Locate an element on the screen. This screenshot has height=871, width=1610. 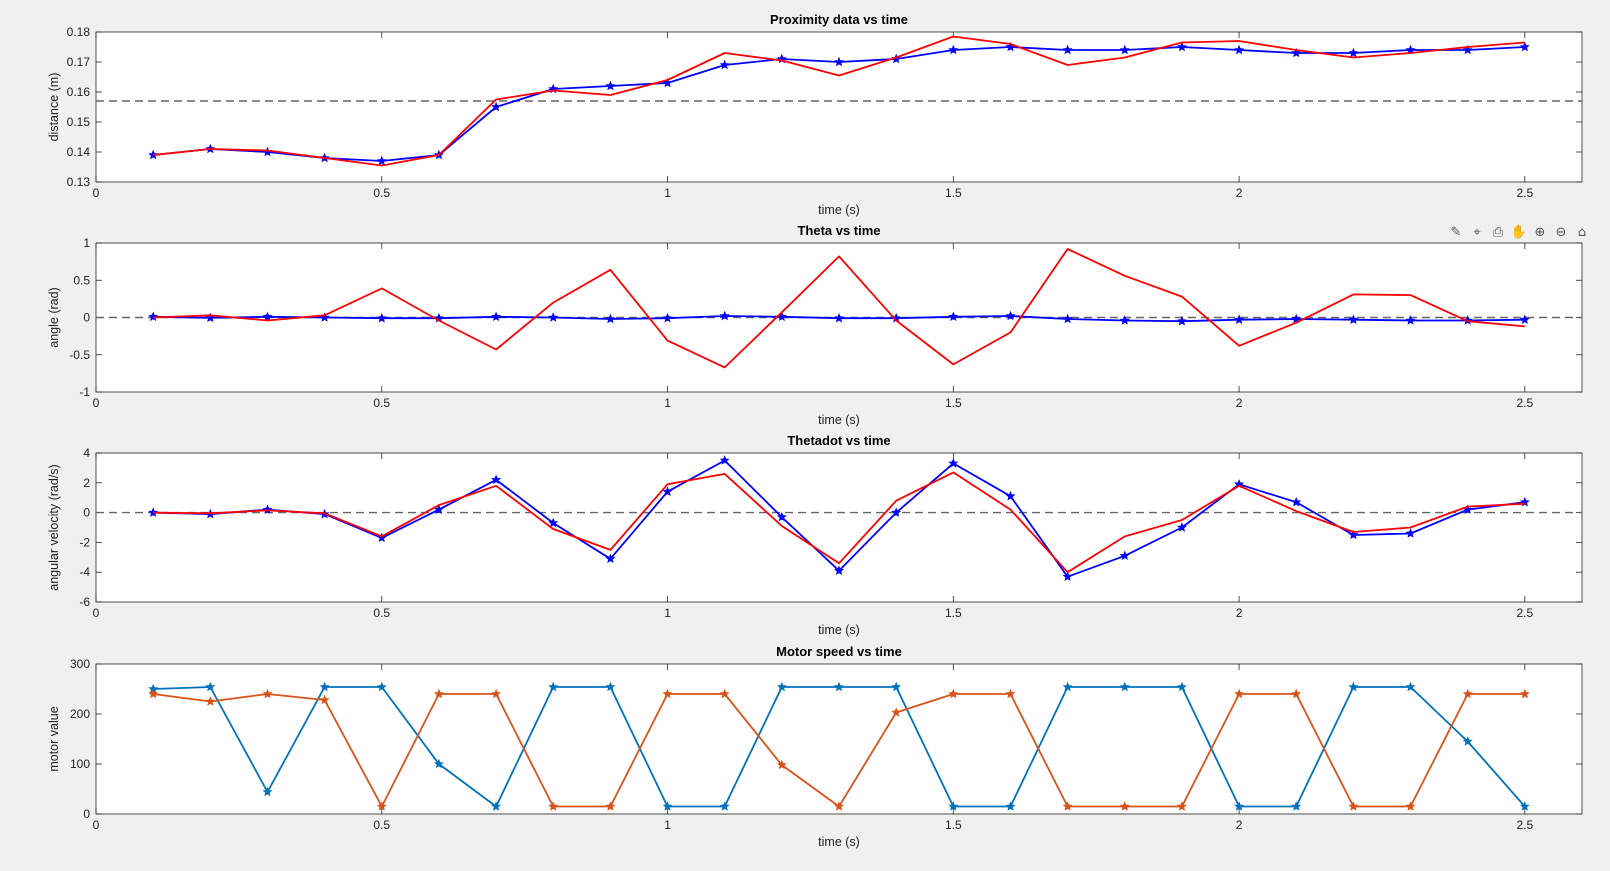
chart-title: Thetadot vs time is located at coordinates (838, 440).